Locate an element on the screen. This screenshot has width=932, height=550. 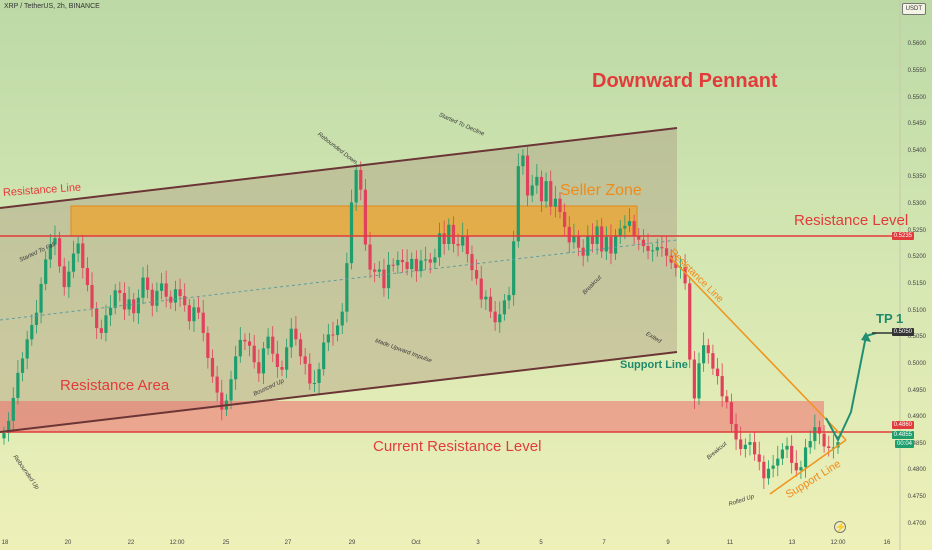
x-tick-label: 20 is located at coordinates (68, 543).